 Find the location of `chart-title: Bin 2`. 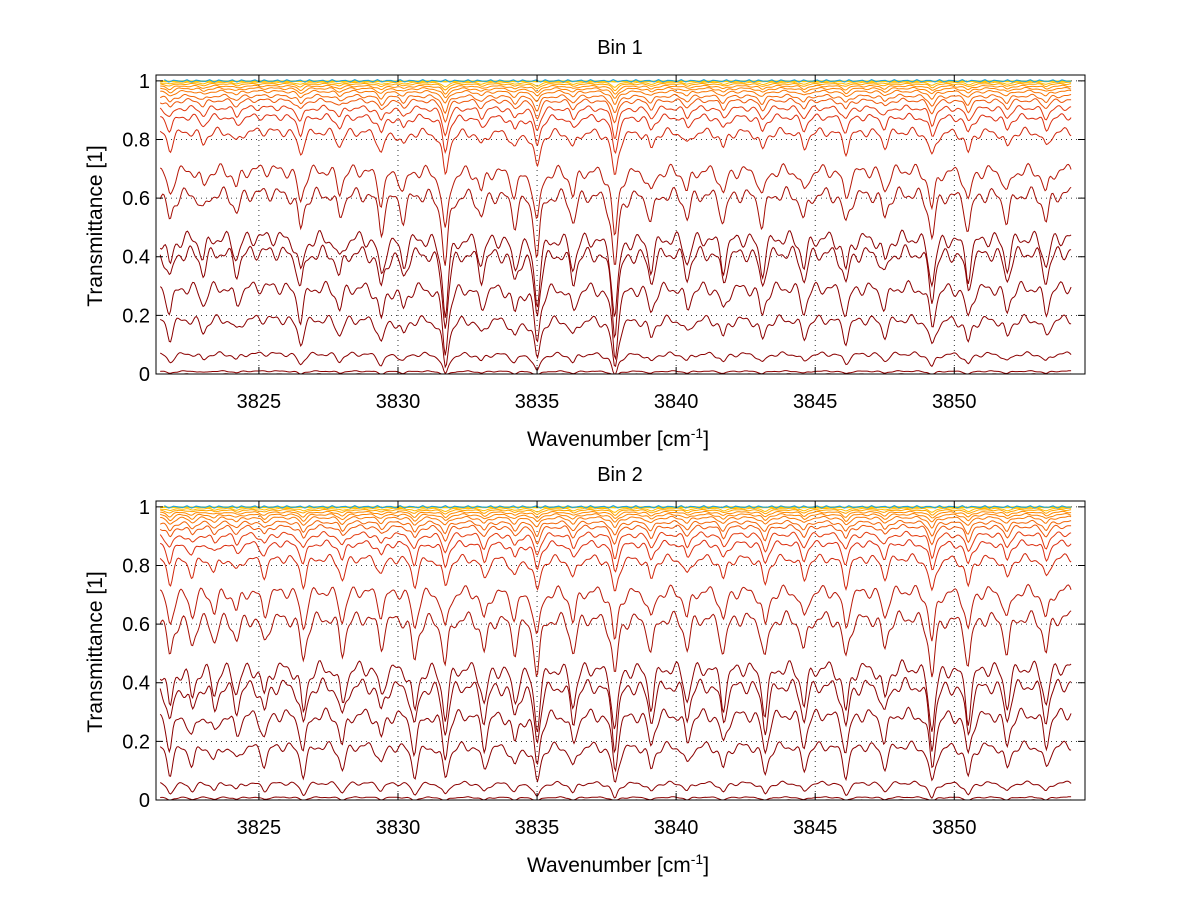

chart-title: Bin 2 is located at coordinates (620, 475).